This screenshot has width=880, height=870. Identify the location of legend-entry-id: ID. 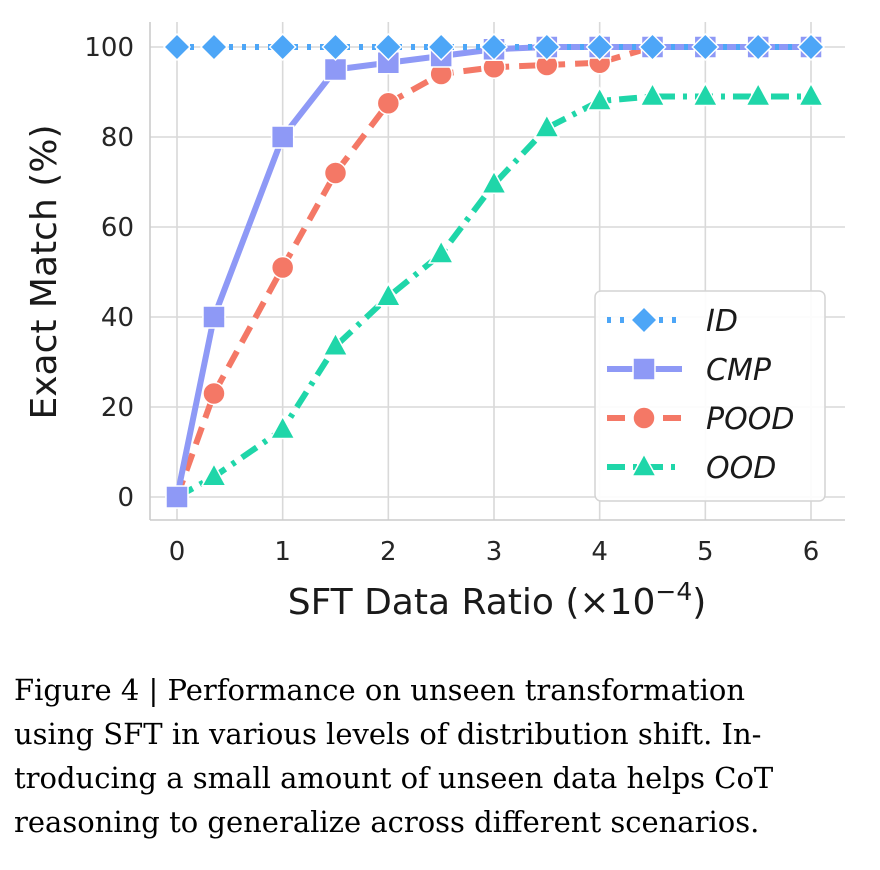
(672, 321).